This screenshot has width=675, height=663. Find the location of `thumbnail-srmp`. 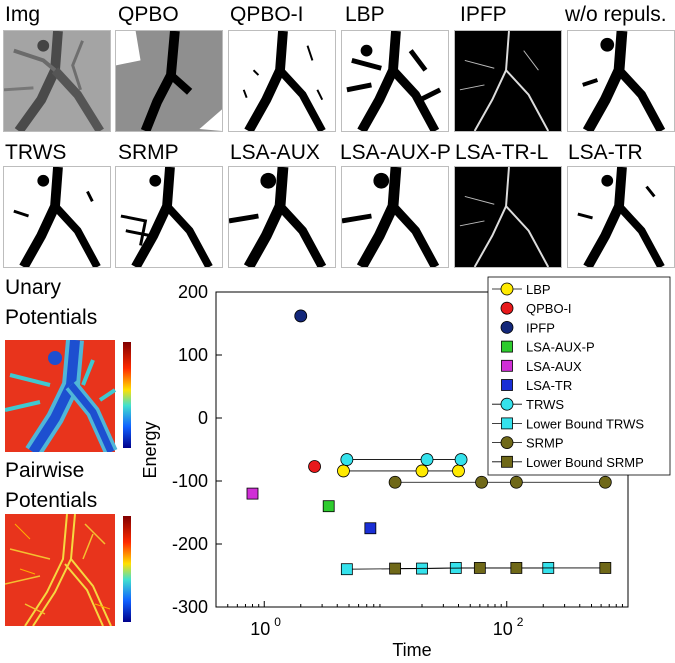

thumbnail-srmp is located at coordinates (169, 217).